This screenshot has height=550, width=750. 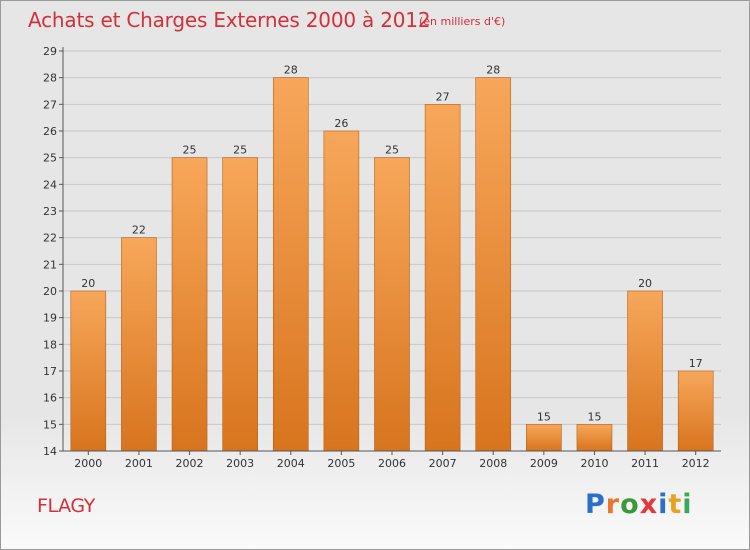 I want to click on y-tick-label: 16, so click(x=50, y=398).